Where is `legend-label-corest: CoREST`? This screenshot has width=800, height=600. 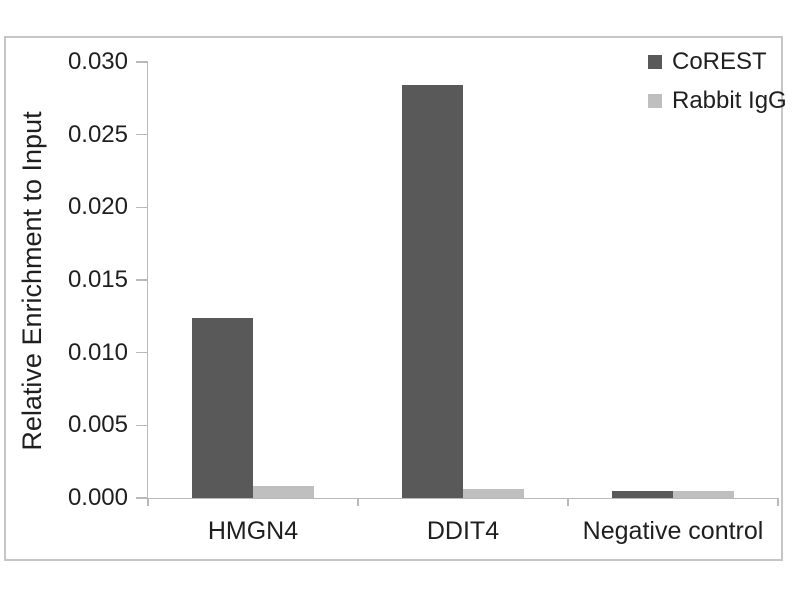 legend-label-corest: CoREST is located at coordinates (719, 61).